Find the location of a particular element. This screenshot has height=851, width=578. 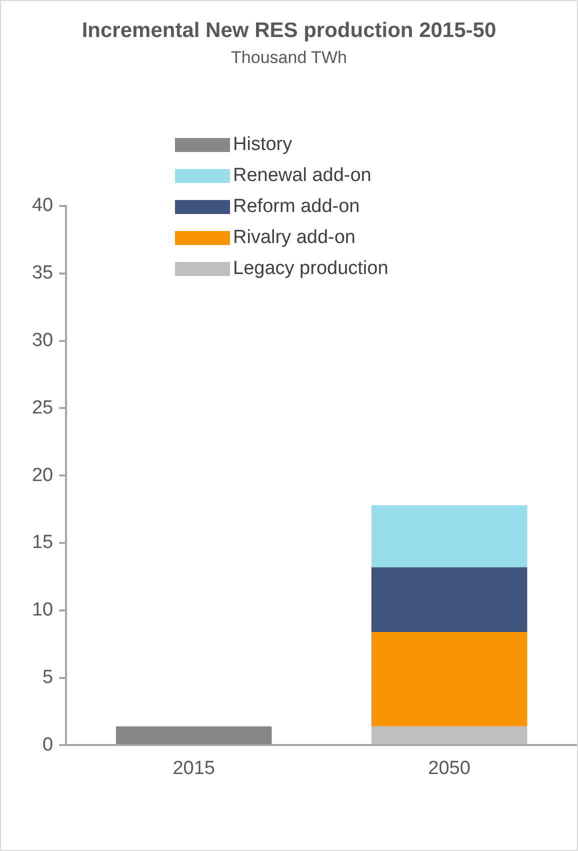

y-tick-label: 40 is located at coordinates (43, 205).